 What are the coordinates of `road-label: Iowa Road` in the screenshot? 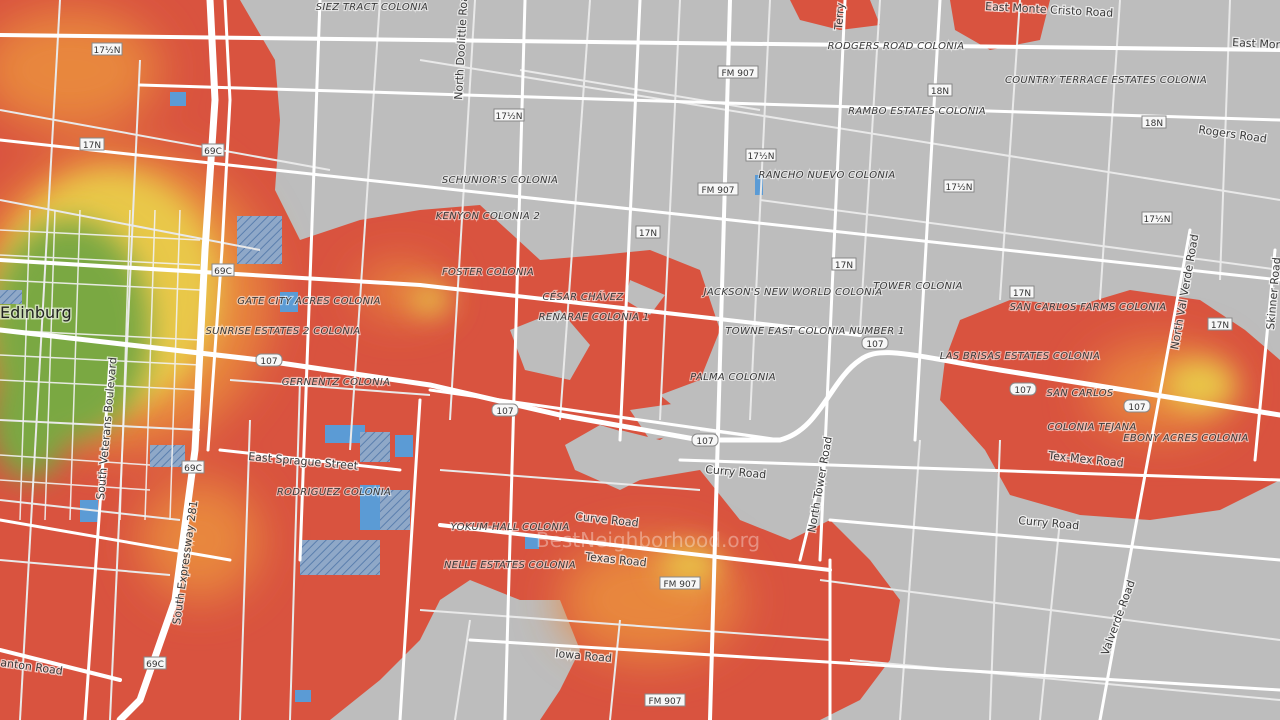 It's located at (584, 656).